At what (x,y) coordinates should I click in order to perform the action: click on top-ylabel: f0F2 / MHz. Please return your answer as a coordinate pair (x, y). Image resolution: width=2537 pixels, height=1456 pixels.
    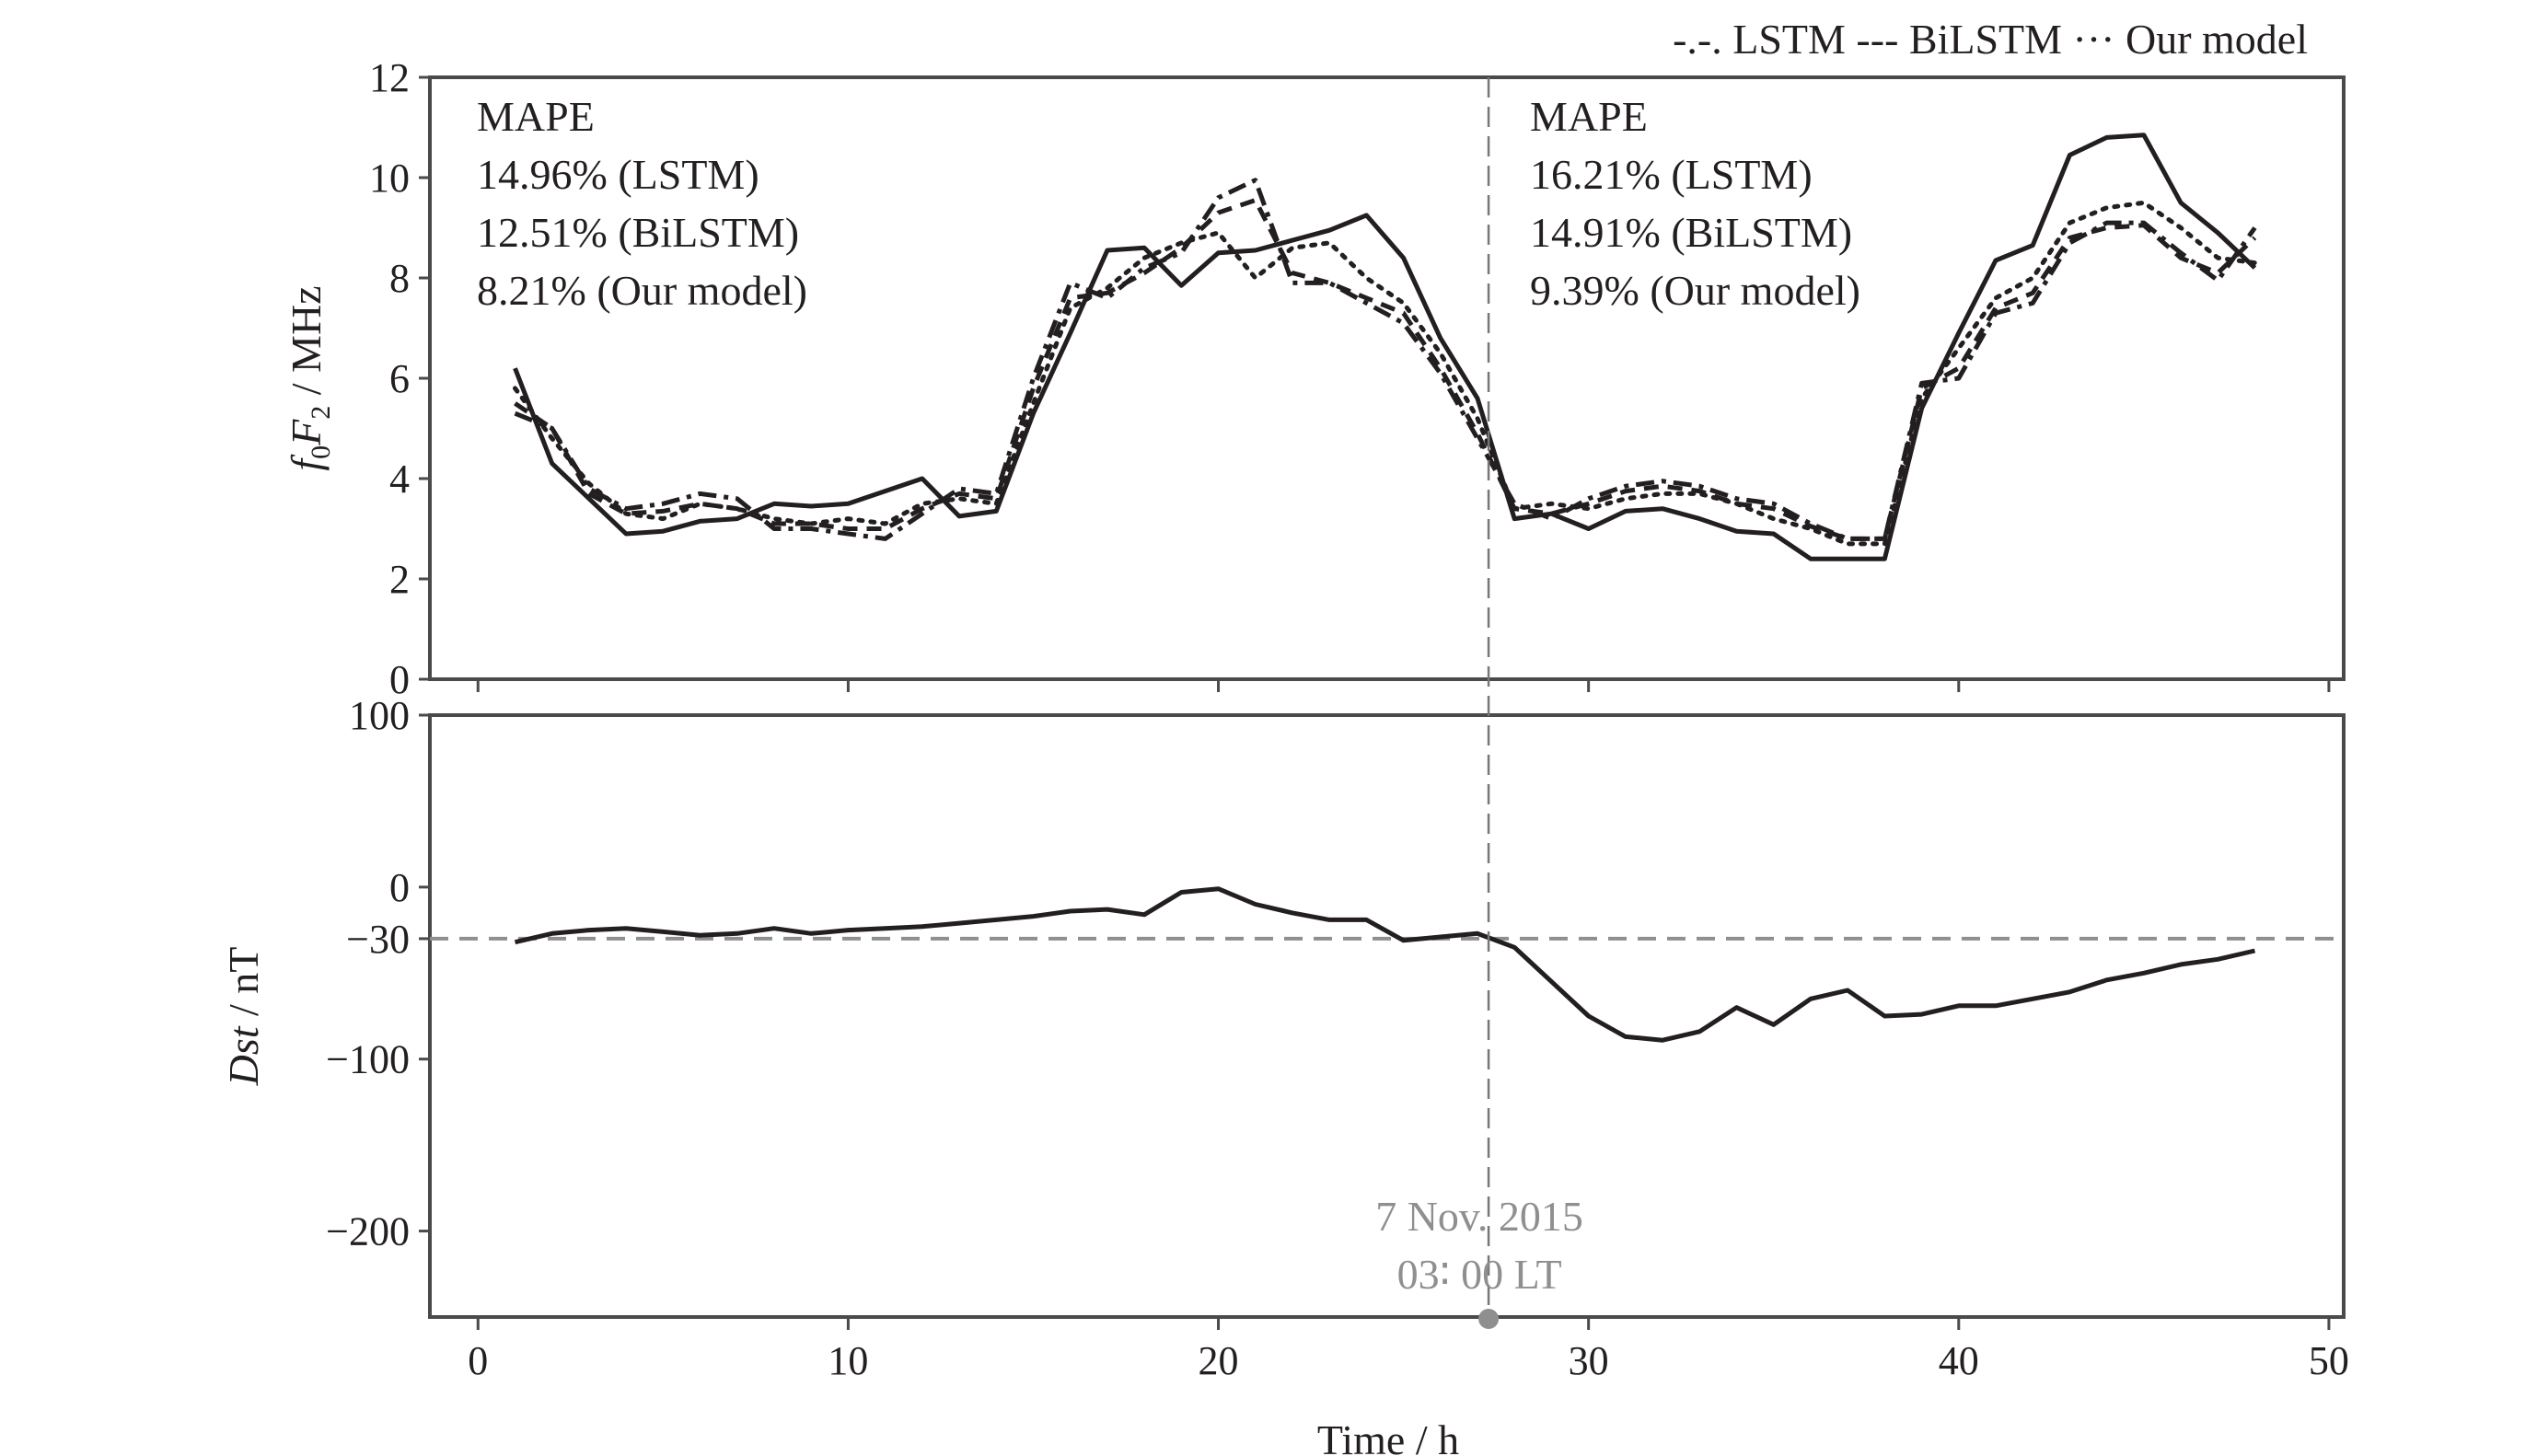
    Looking at the image, I should click on (309, 377).